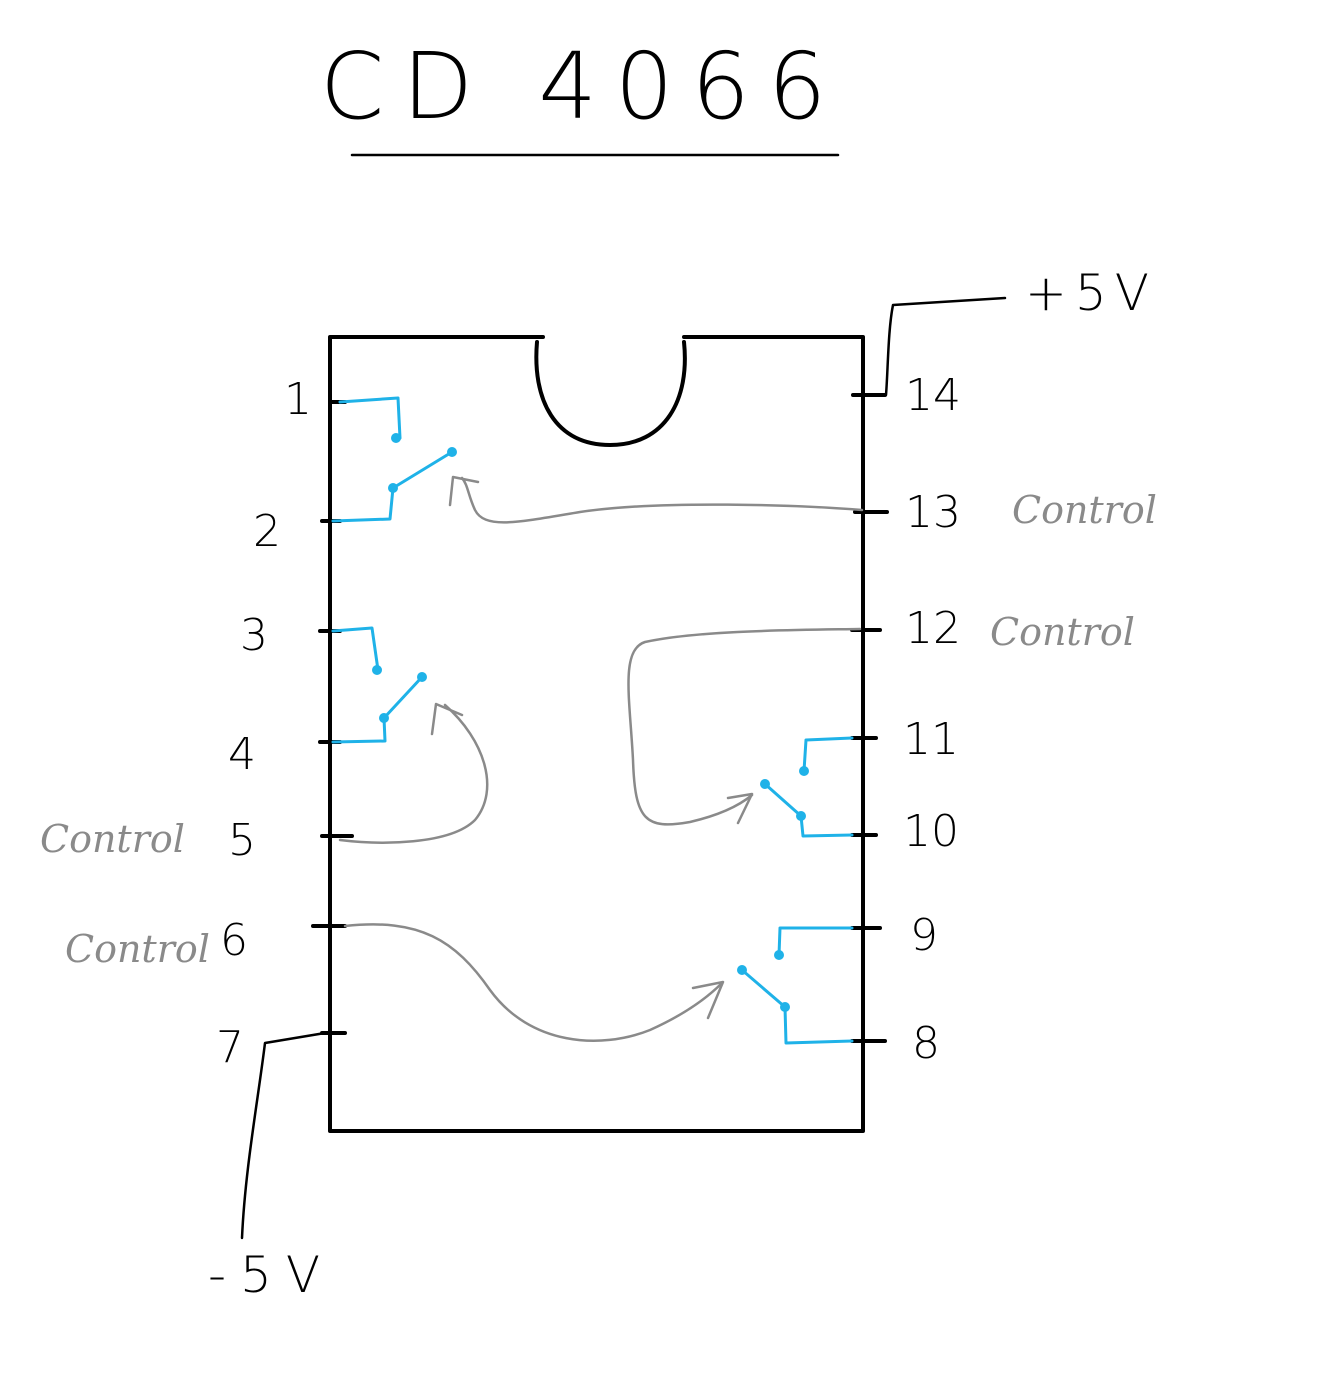 This screenshot has width=1326, height=1381. I want to click on negative-supply-label: -5V, so click(271, 1275).